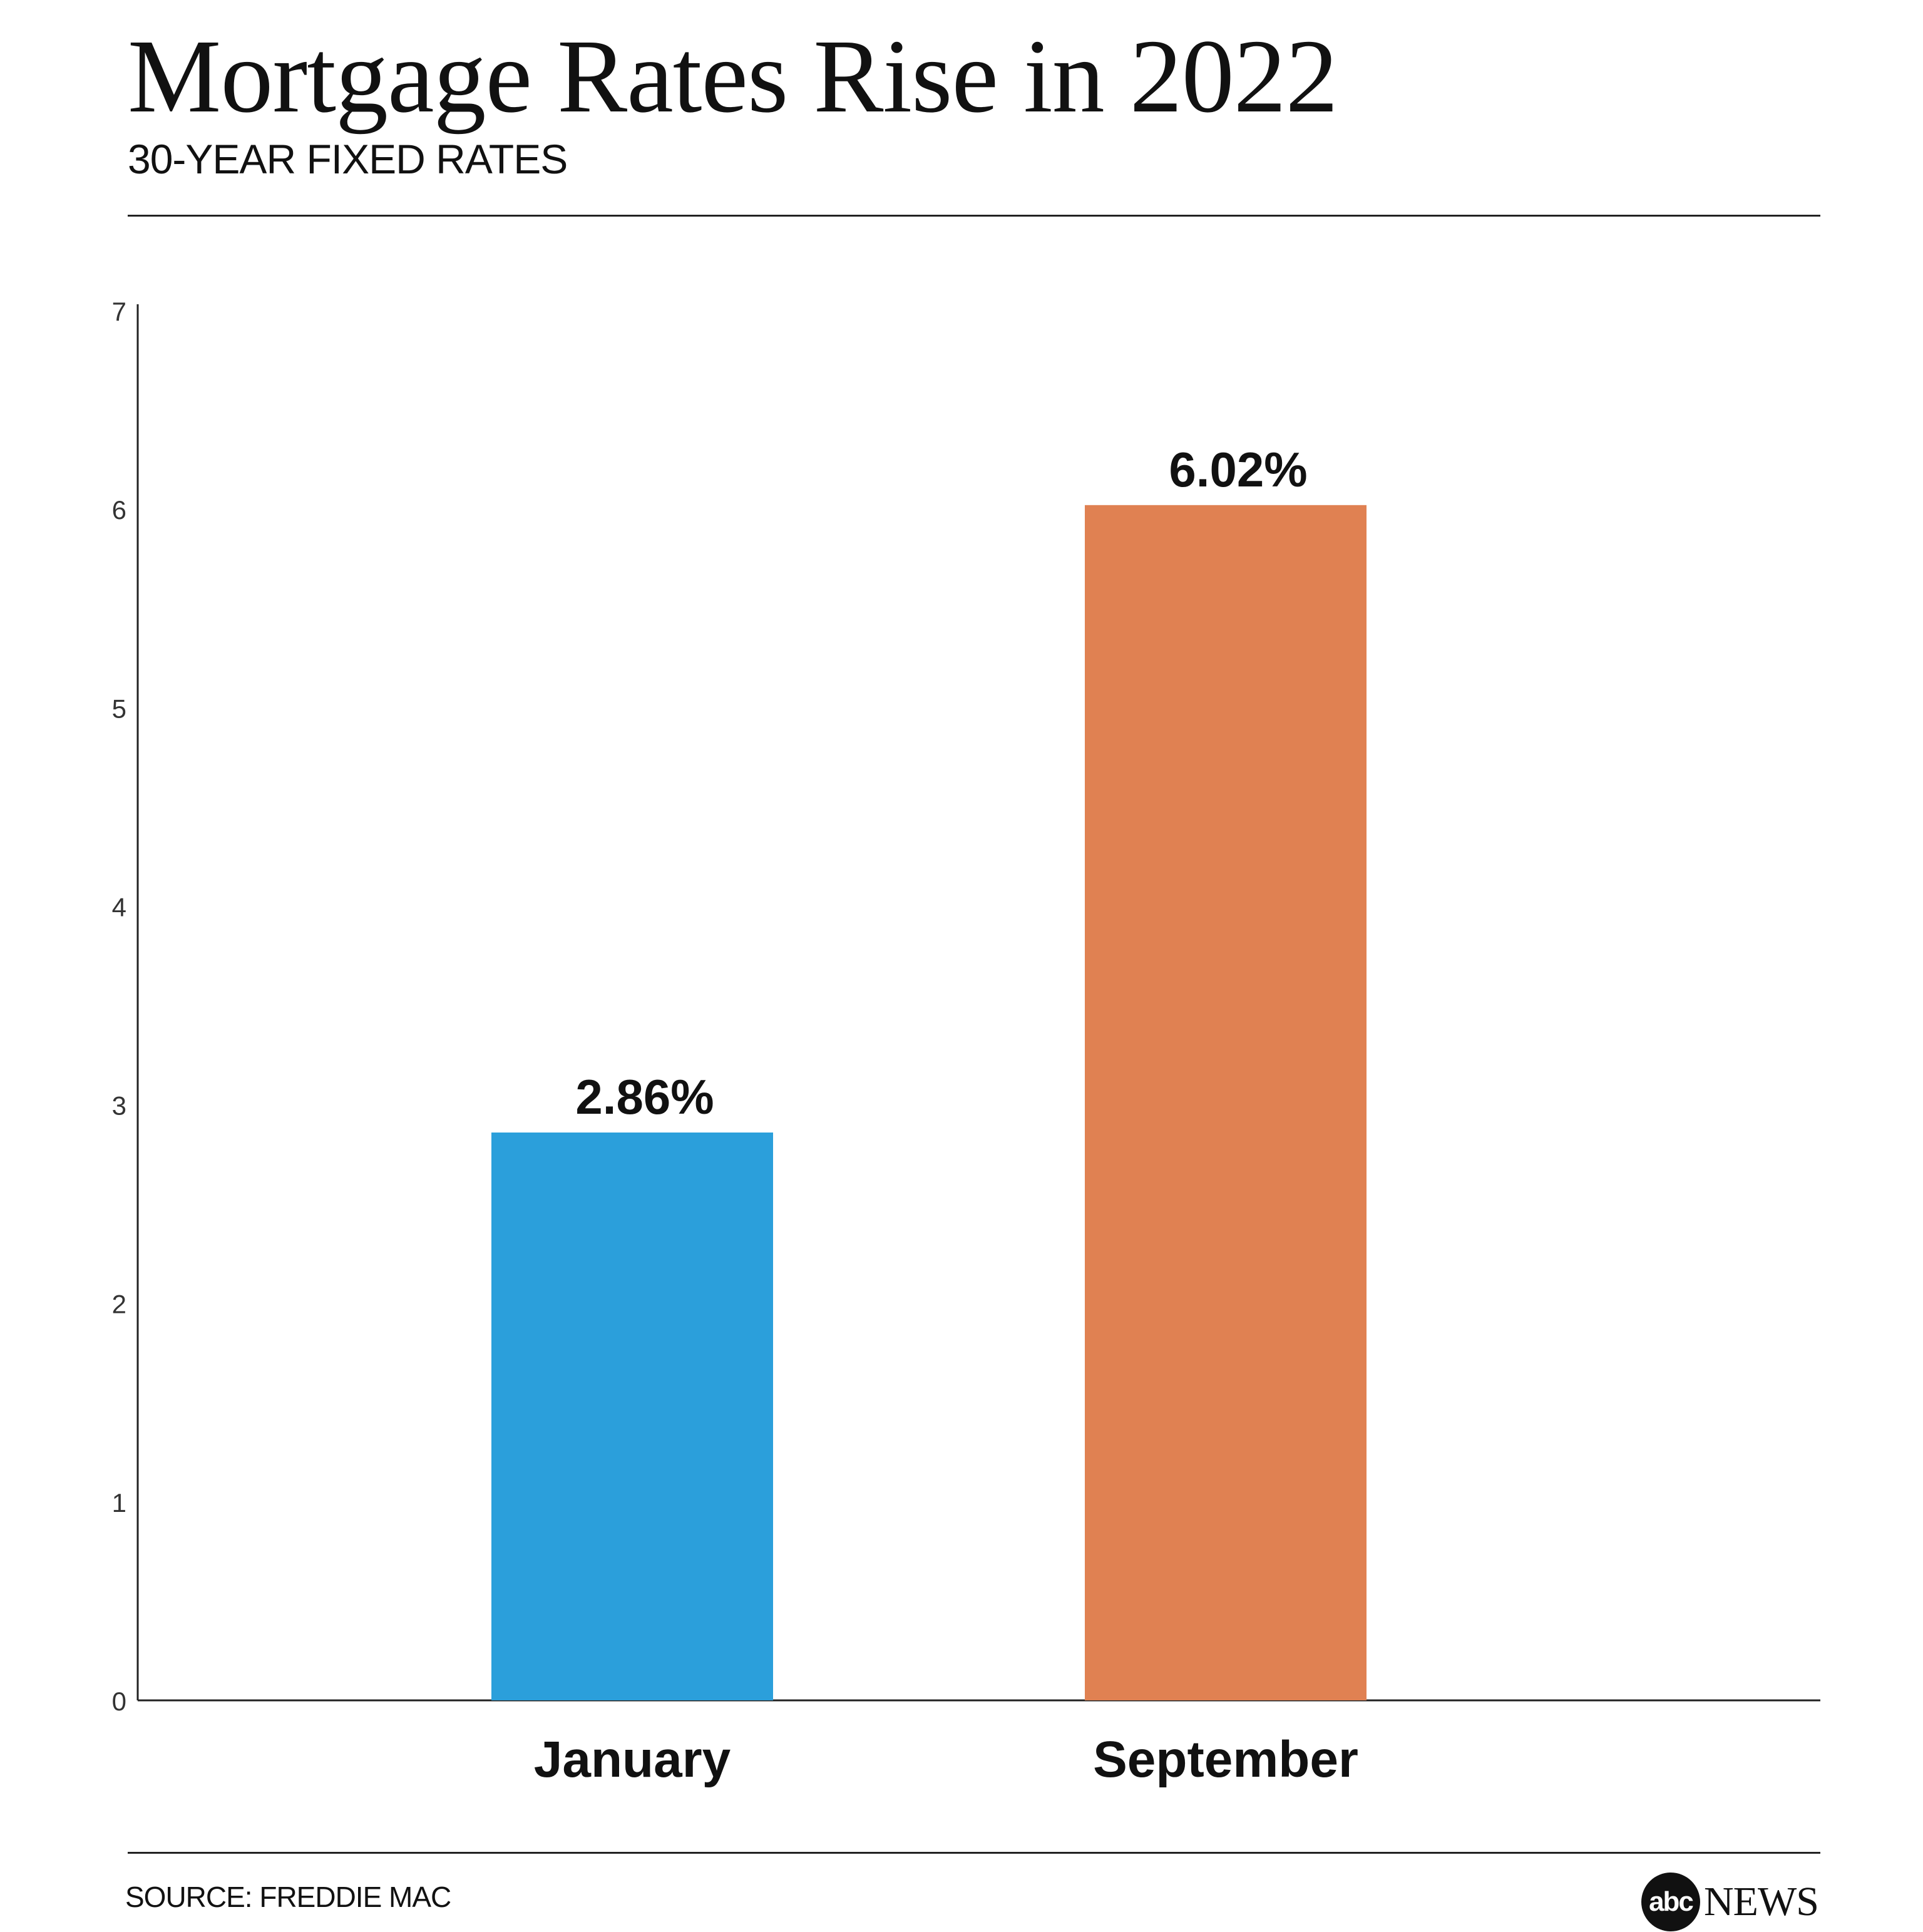 The width and height of the screenshot is (1923, 1932). Describe the element at coordinates (119, 1304) in the screenshot. I see `y-tick-label: 2` at that location.